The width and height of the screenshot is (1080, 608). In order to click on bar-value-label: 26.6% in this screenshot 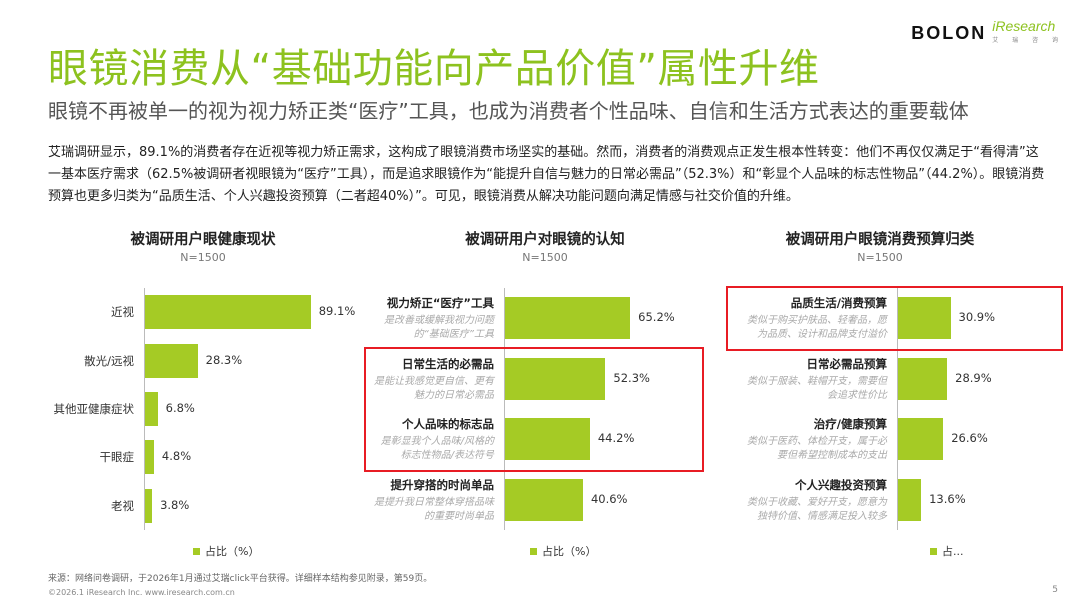, I will do `click(969, 438)`.